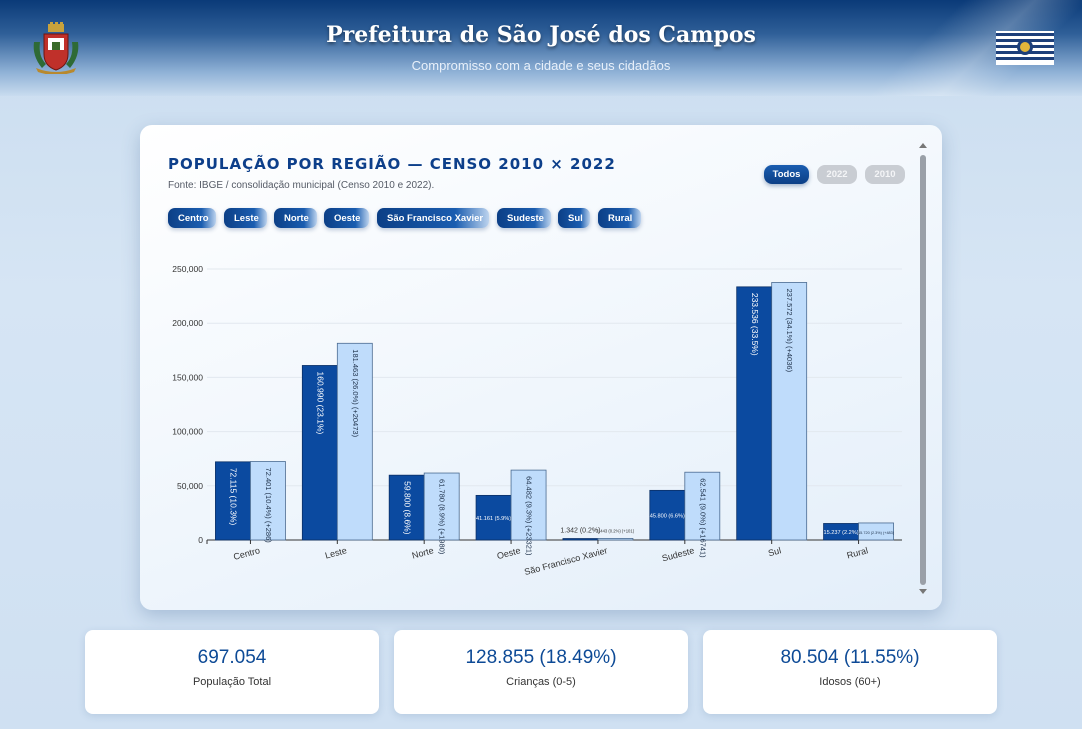 Image resolution: width=1082 pixels, height=729 pixels. I want to click on region-button-sudeste: Sudeste, so click(524, 218).